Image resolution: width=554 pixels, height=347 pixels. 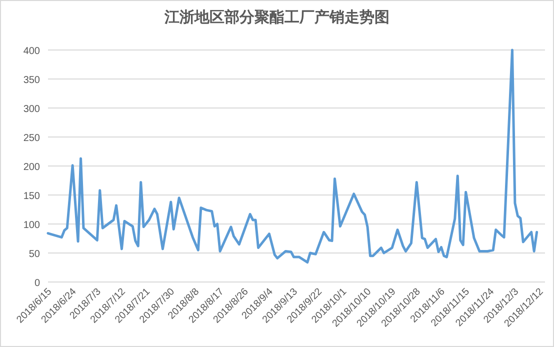 What do you see at coordinates (31, 167) in the screenshot?
I see `y-tick-label: 200` at bounding box center [31, 167].